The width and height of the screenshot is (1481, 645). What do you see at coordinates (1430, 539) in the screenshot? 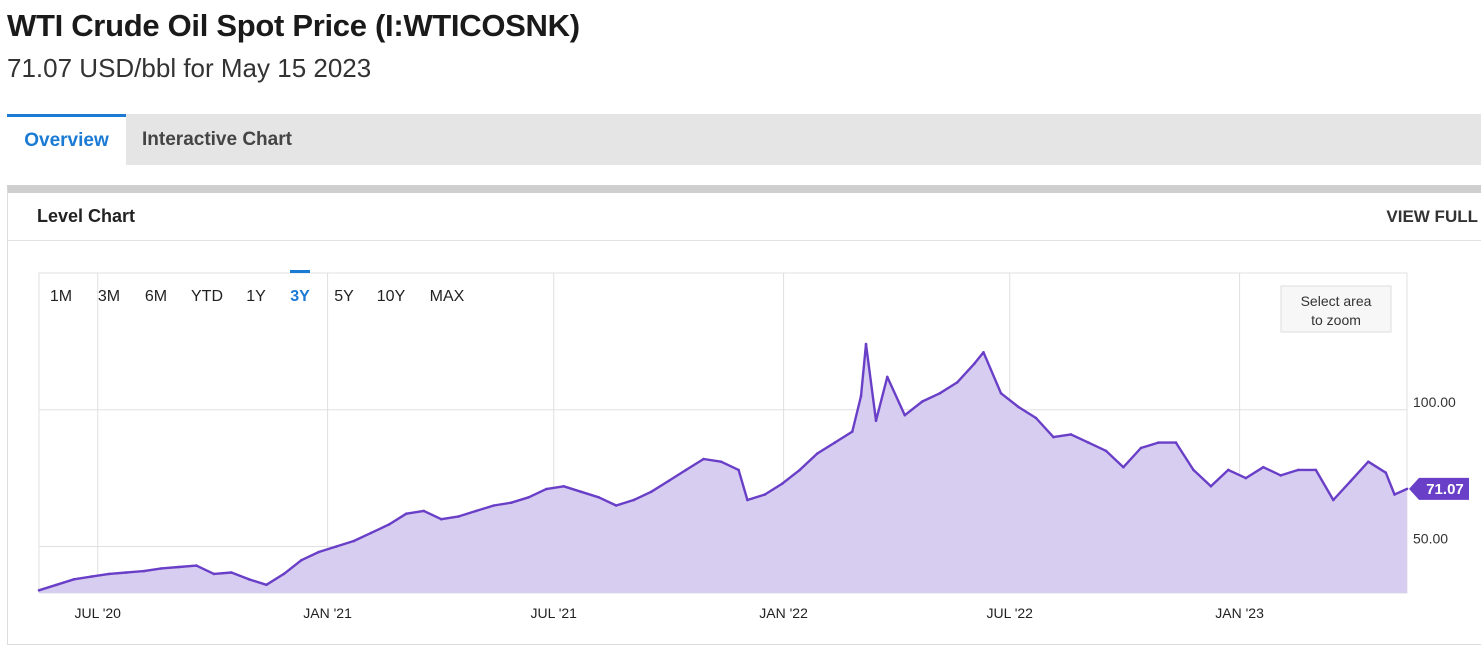
I see `y-tick-label: 50.00` at bounding box center [1430, 539].